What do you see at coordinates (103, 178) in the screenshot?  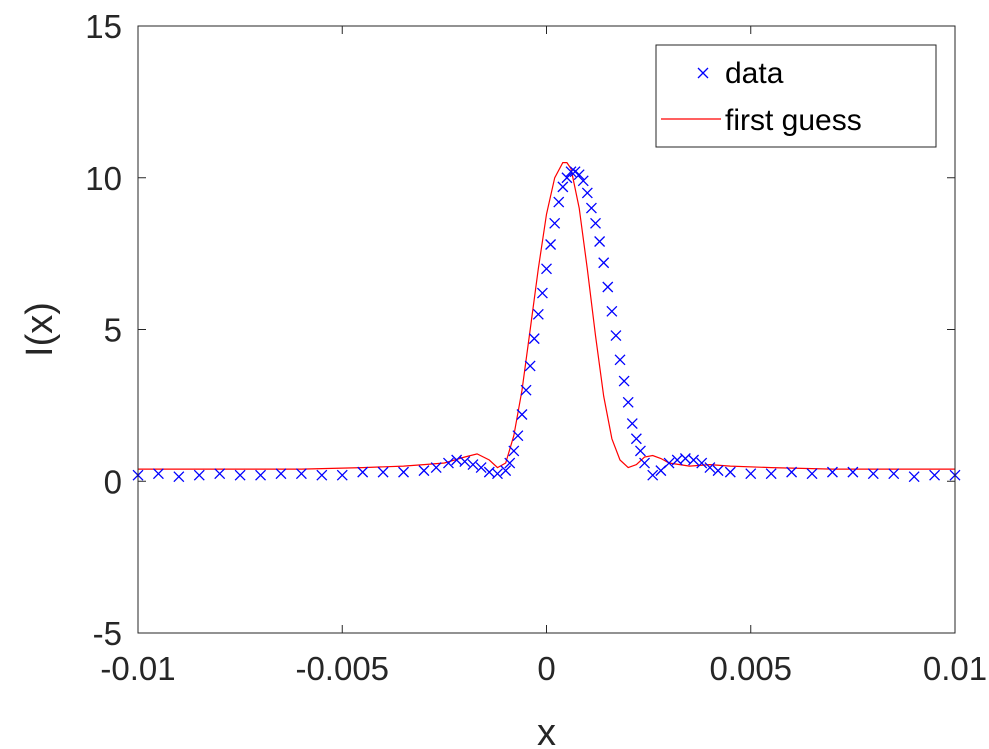 I see `y-tick-label: 10` at bounding box center [103, 178].